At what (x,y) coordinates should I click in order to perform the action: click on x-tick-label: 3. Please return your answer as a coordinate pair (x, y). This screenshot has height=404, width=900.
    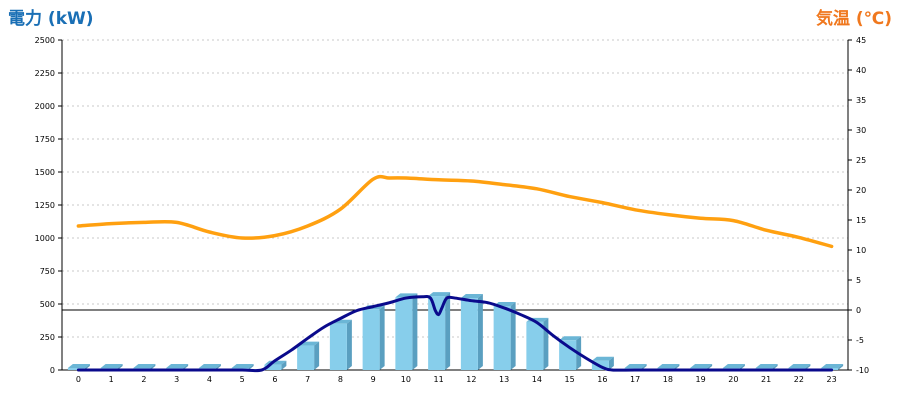
    Looking at the image, I should click on (176, 379).